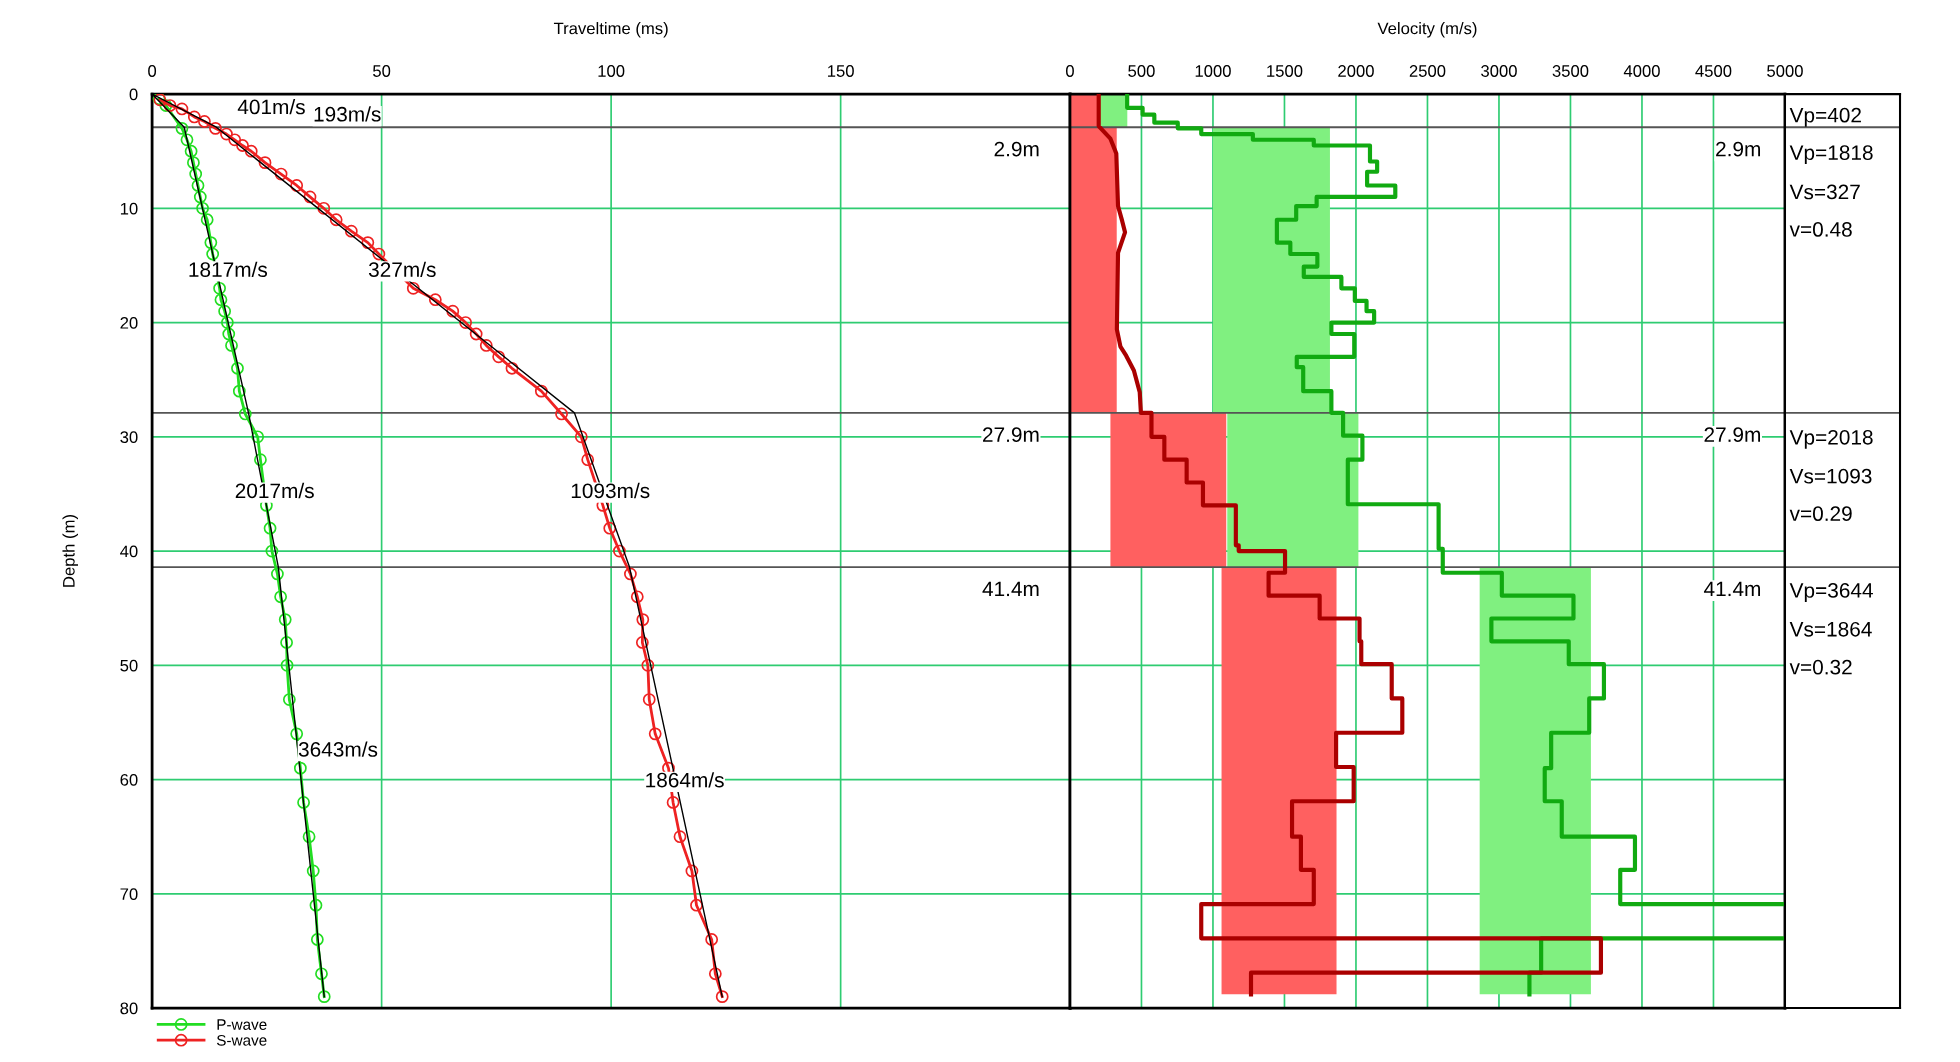 Image resolution: width=1960 pixels, height=1062 pixels. Describe the element at coordinates (129, 1008) in the screenshot. I see `y-tick-label: 80` at that location.